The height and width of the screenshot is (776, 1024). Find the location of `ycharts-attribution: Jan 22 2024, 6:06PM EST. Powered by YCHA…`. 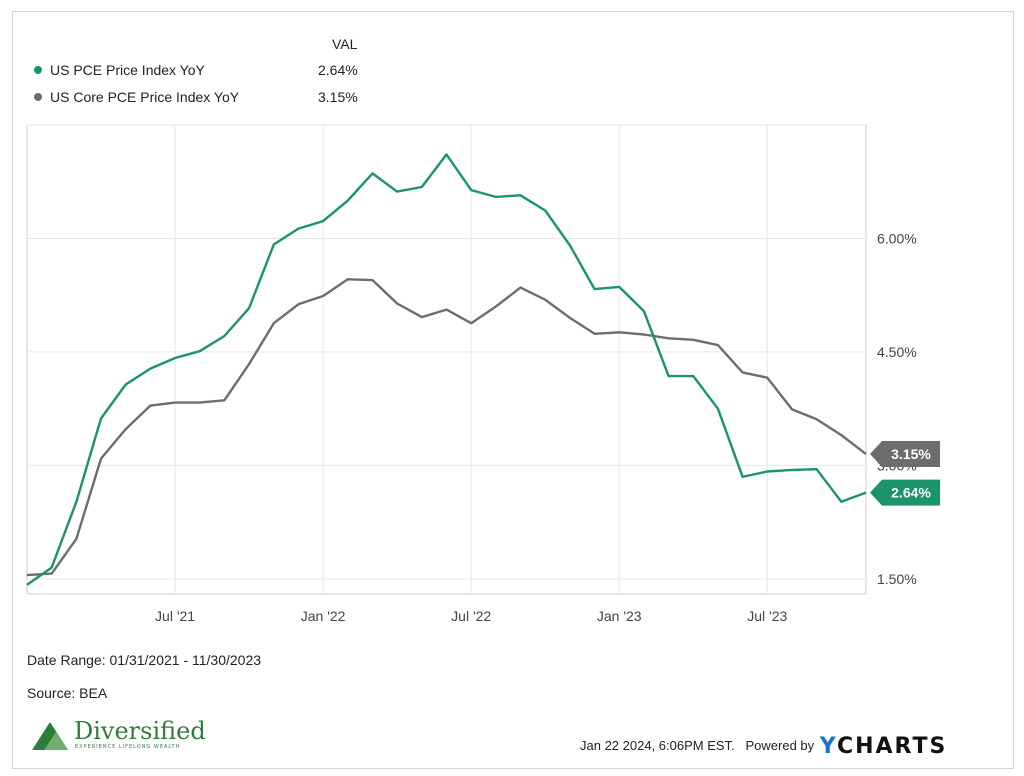

ycharts-attribution: Jan 22 2024, 6:06PM EST. Powered by YCHA… is located at coordinates (763, 746).